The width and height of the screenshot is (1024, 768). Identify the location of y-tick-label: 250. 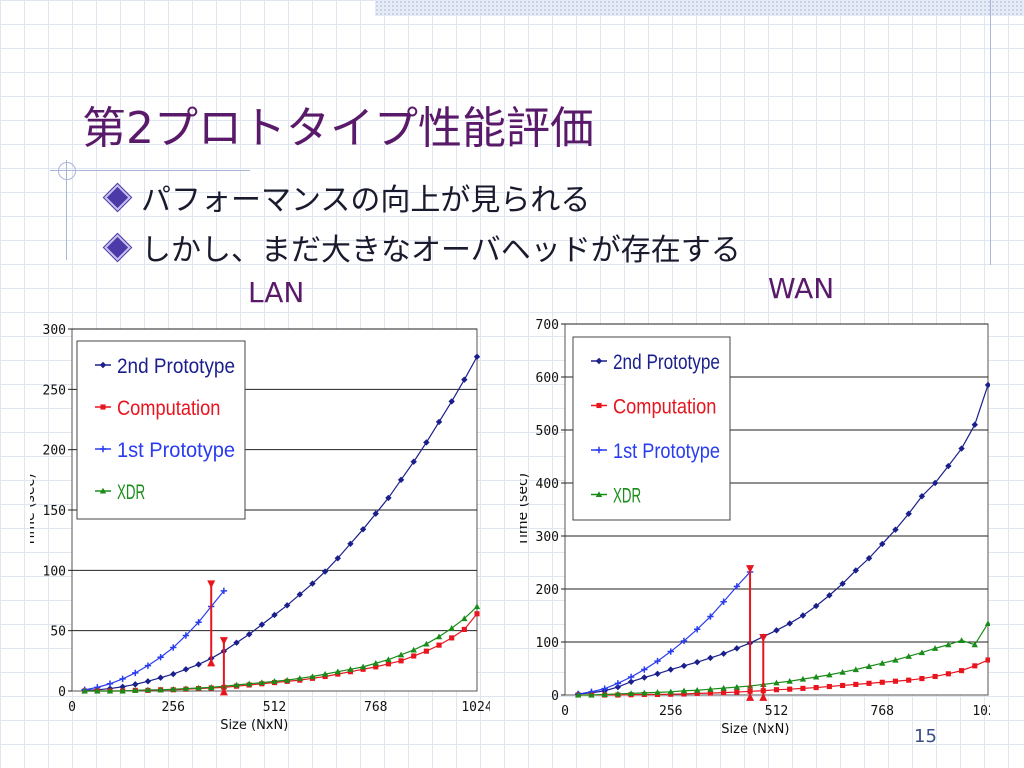
(54, 390).